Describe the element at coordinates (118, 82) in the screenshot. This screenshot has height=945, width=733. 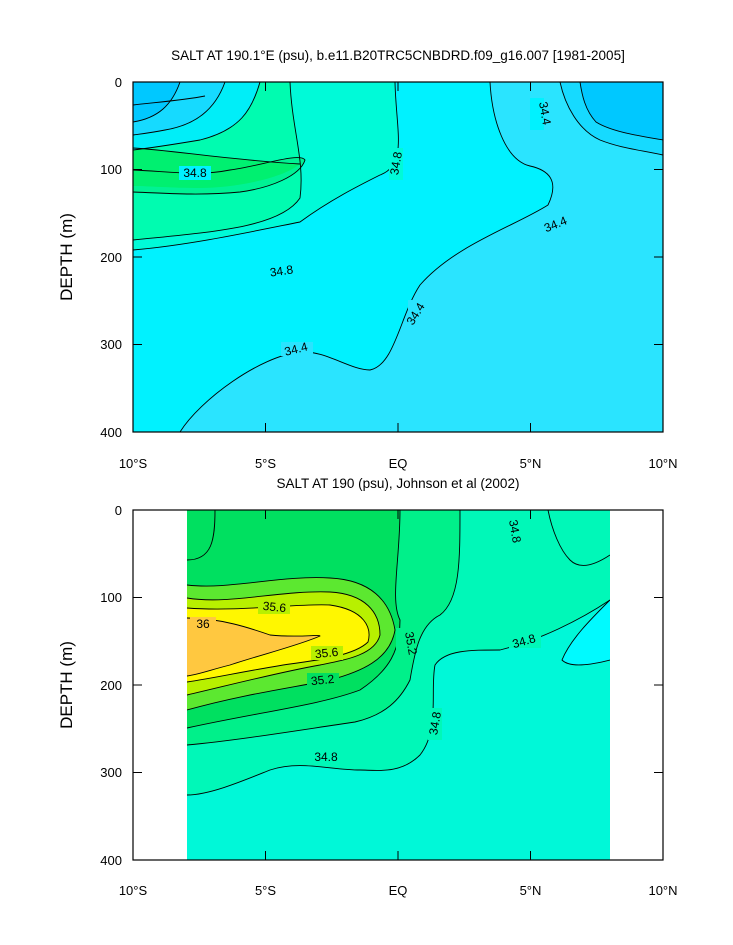
I see `top-y-tick-label: 0` at that location.